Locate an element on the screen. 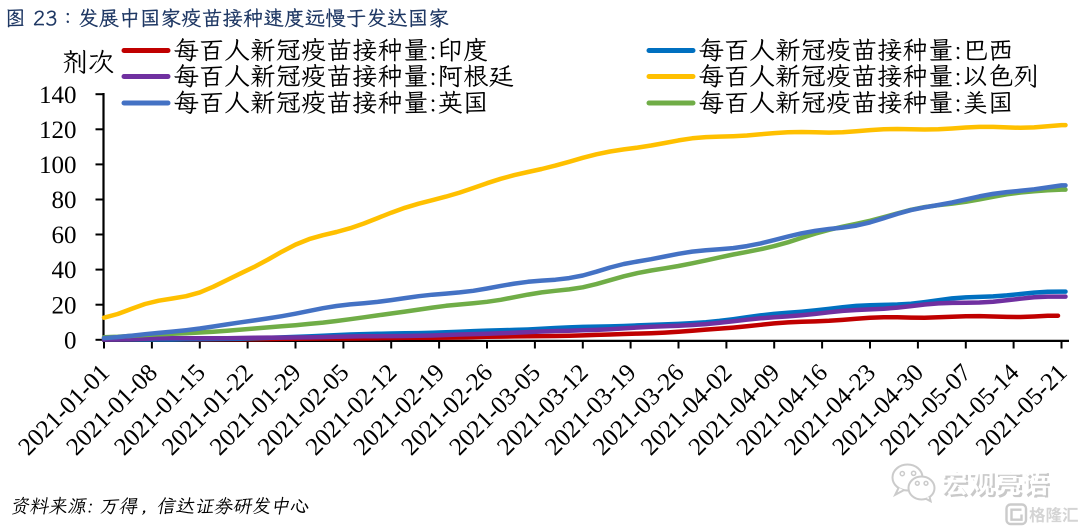  svg-text: 120 is located at coordinates (58, 130).